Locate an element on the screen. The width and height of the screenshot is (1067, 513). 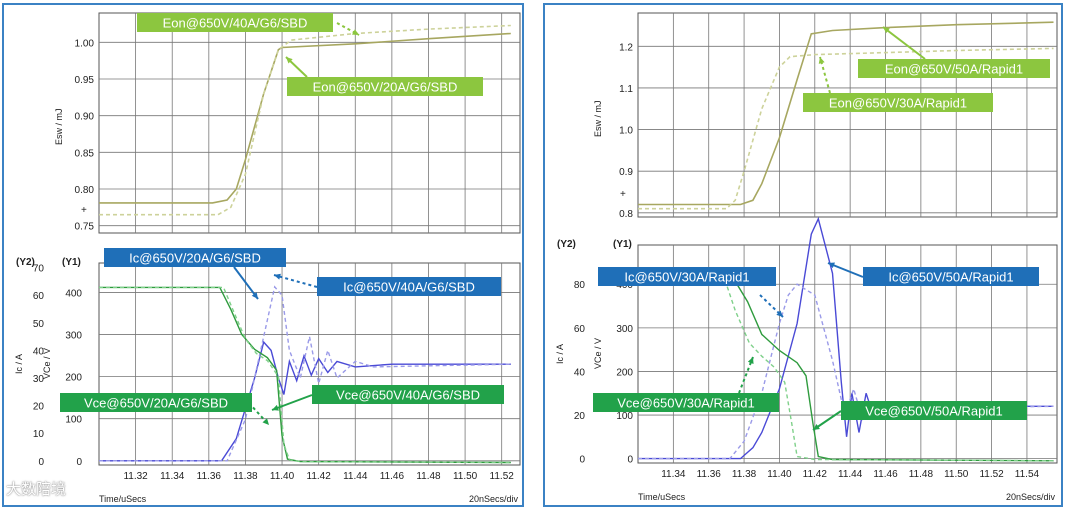
series-callout-label: Ic@650V/30A/Rapid1 is located at coordinates (686, 277).